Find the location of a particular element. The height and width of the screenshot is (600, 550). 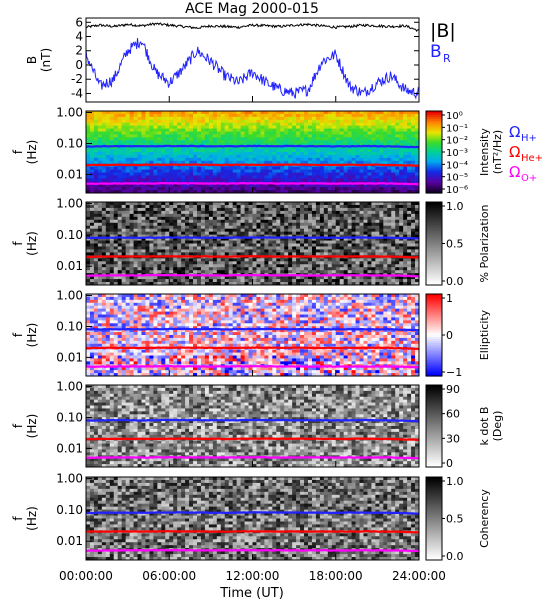

panel-intensity-colorbar-cell is located at coordinates (434, 149).